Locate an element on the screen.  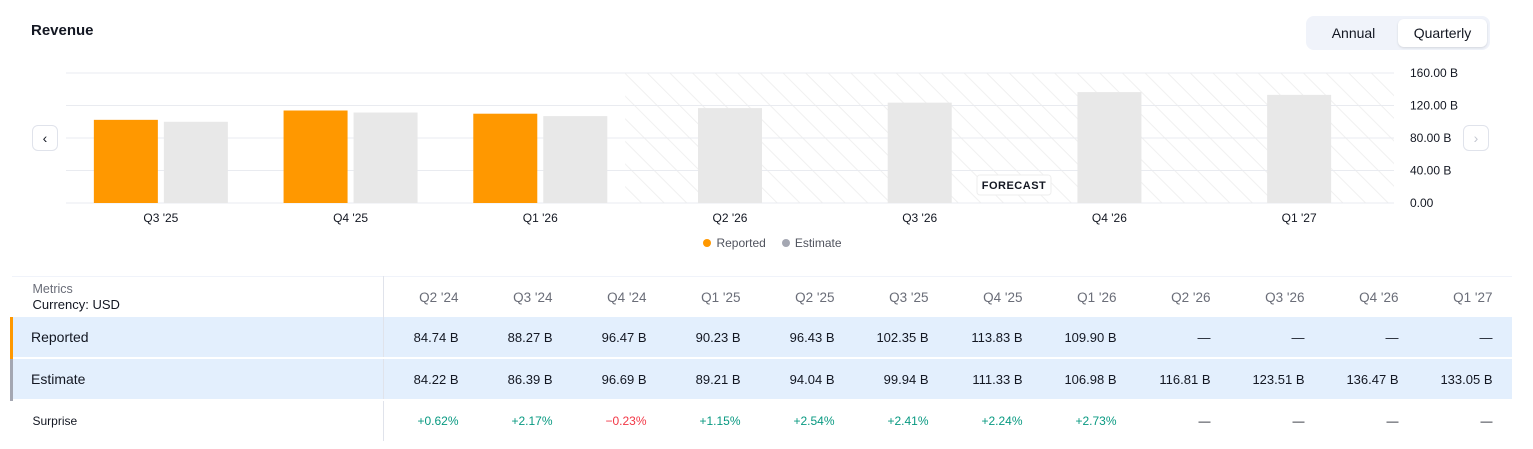
table-cell: +0.62% is located at coordinates (438, 421).